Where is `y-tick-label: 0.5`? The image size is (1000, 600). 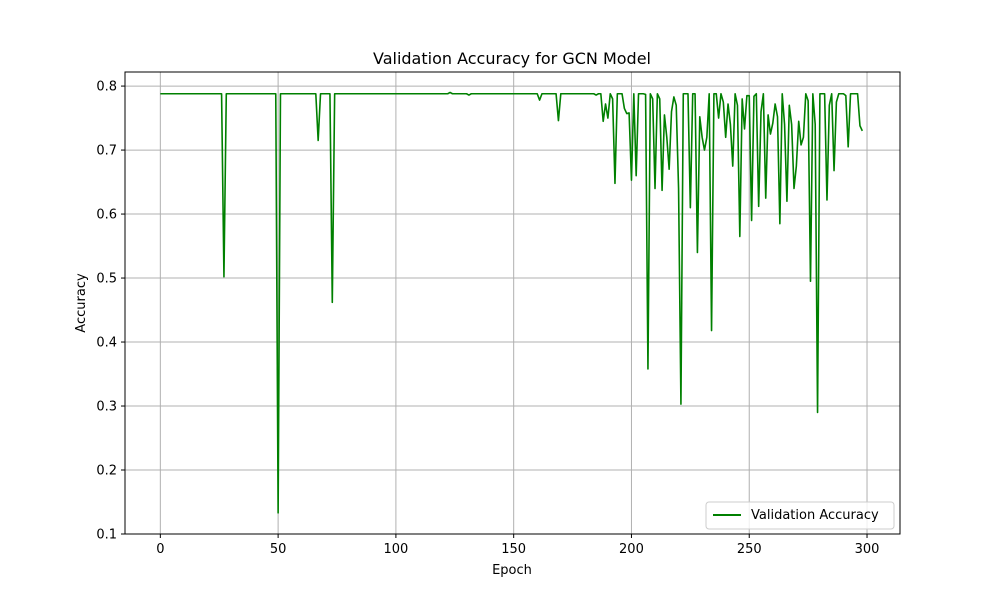 y-tick-label: 0.5 is located at coordinates (106, 279).